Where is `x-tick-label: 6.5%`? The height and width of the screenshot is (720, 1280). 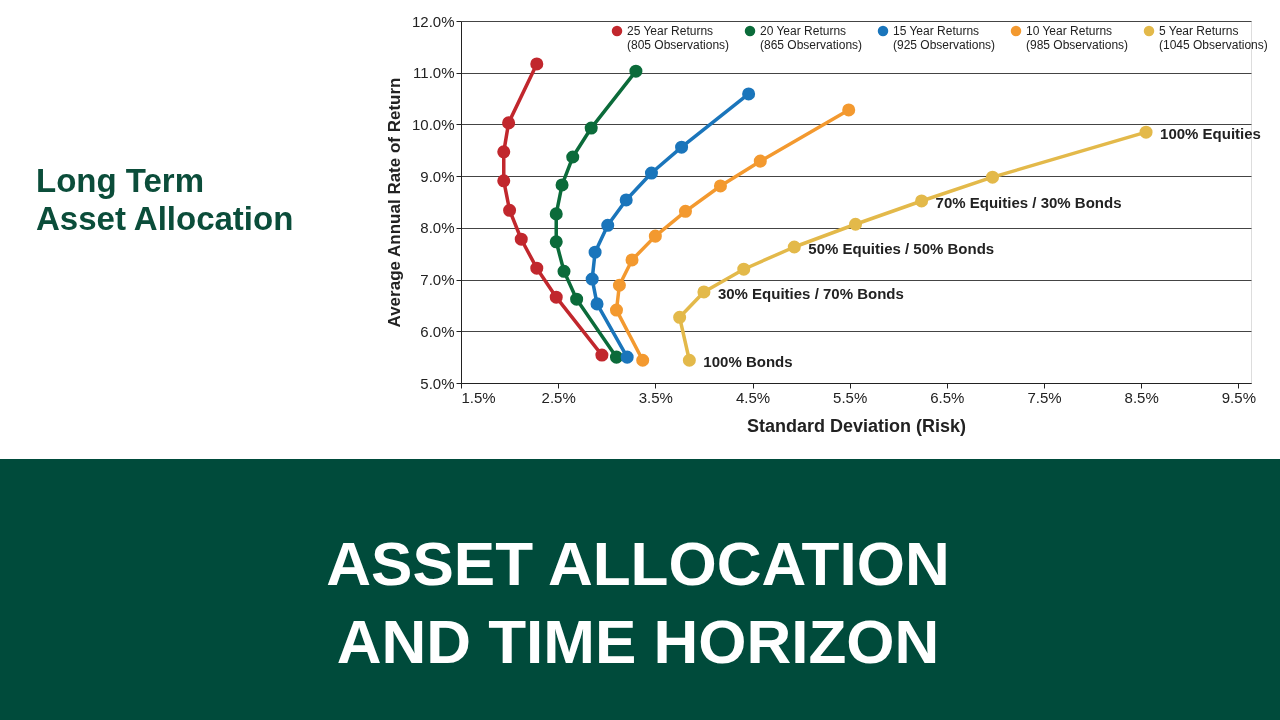
x-tick-label: 6.5% is located at coordinates (947, 397).